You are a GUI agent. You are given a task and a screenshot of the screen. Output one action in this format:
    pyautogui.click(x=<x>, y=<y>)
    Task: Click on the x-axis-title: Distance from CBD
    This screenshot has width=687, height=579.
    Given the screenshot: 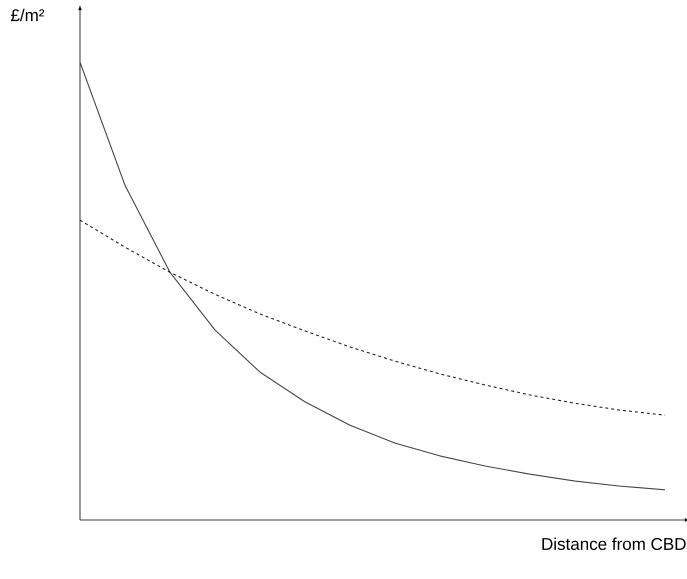 What is the action you would take?
    pyautogui.click(x=614, y=544)
    